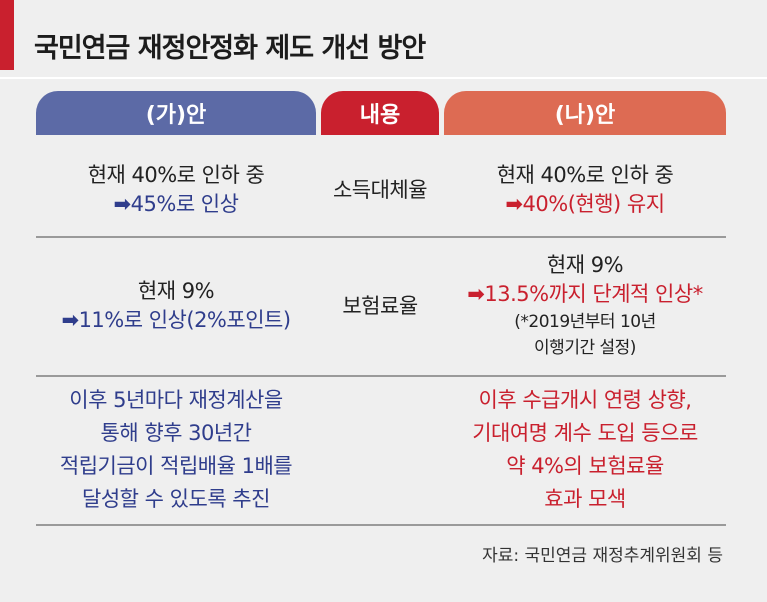 The image size is (767, 602). I want to click on summary-plan-b-line: 약 4%의 보험료율, so click(585, 466).